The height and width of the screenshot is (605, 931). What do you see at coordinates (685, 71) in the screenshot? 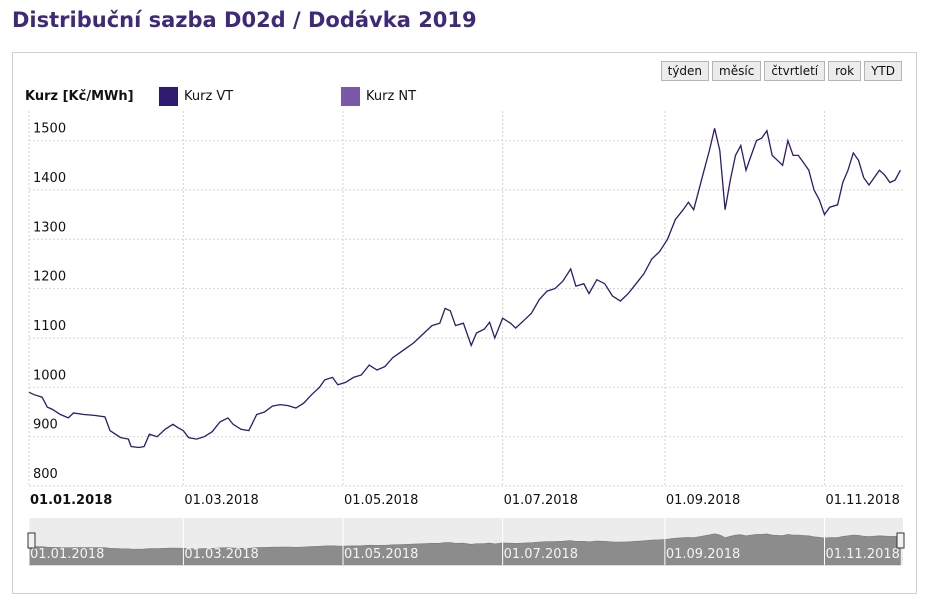
I see `range-button-week: týden` at bounding box center [685, 71].